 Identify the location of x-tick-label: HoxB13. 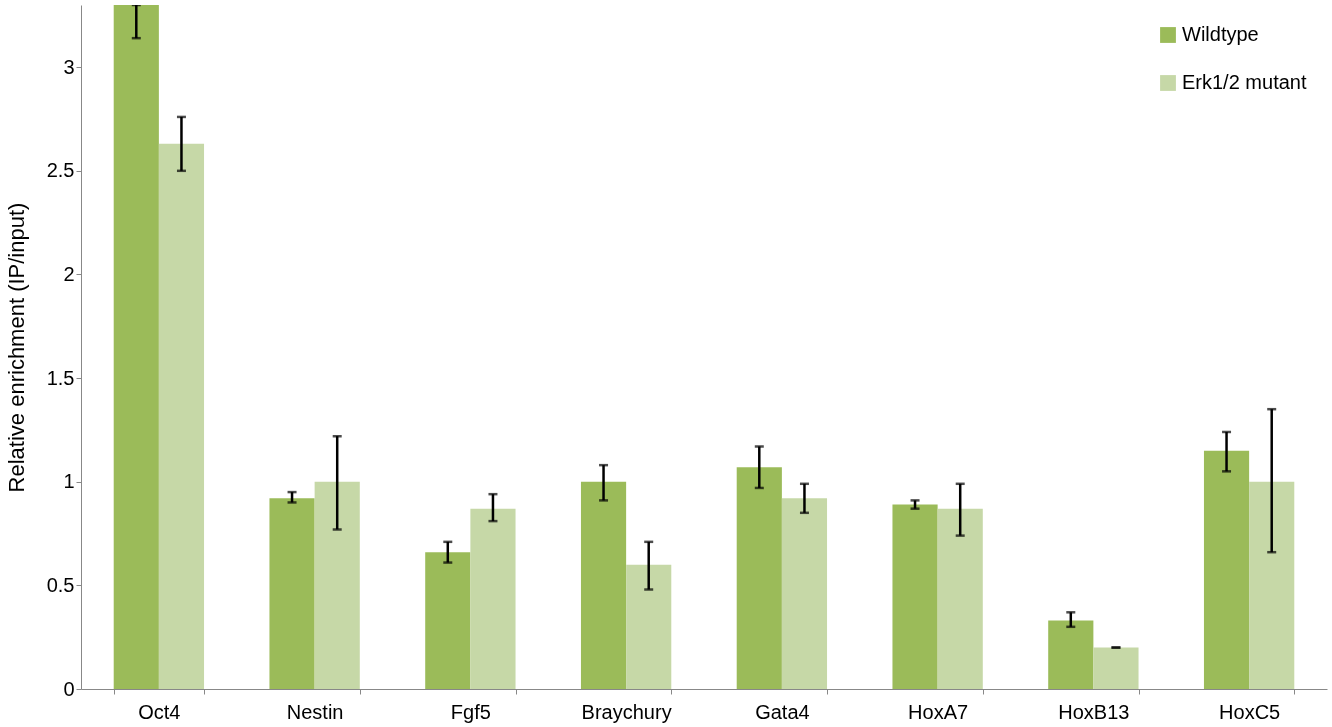
(1094, 711).